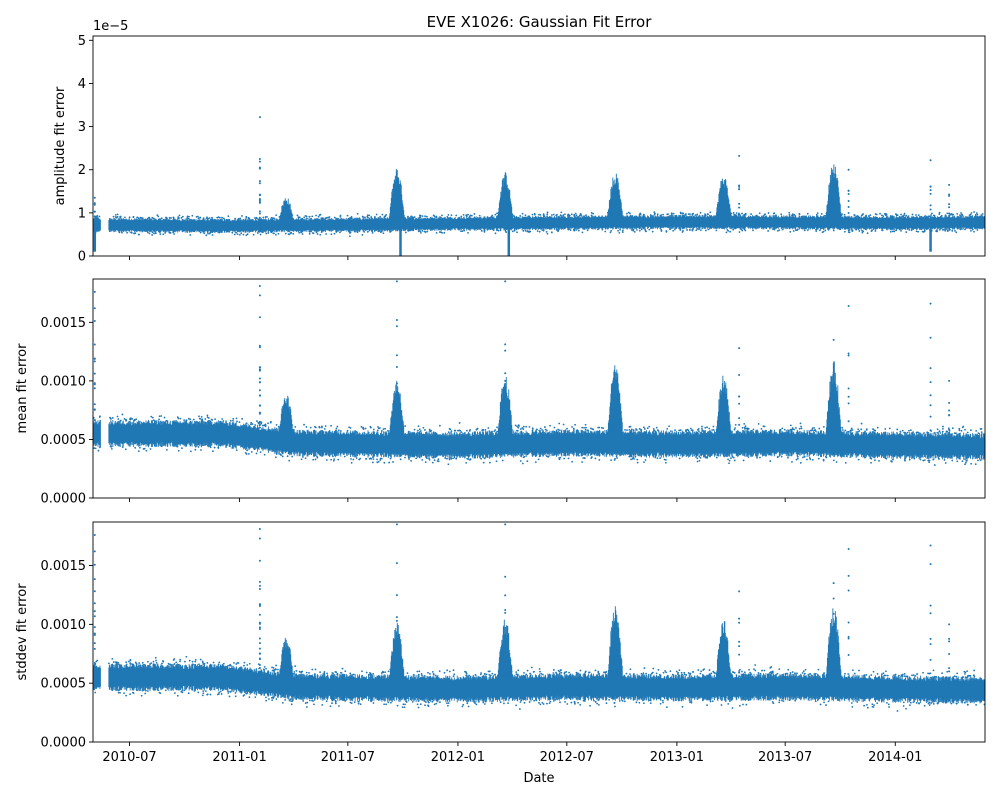  Describe the element at coordinates (64, 440) in the screenshot. I see `y-tick-label: 0.0005` at that location.